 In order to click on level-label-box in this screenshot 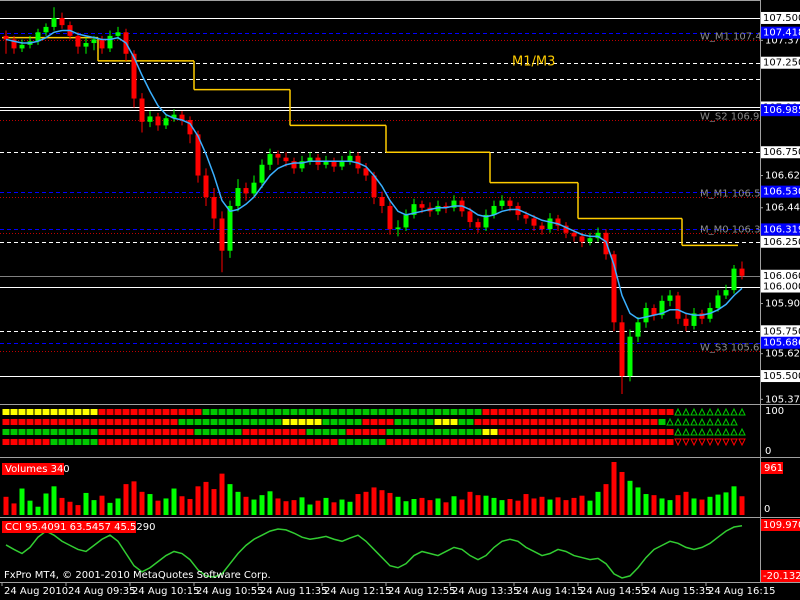, I will do `click(780, 331)`.